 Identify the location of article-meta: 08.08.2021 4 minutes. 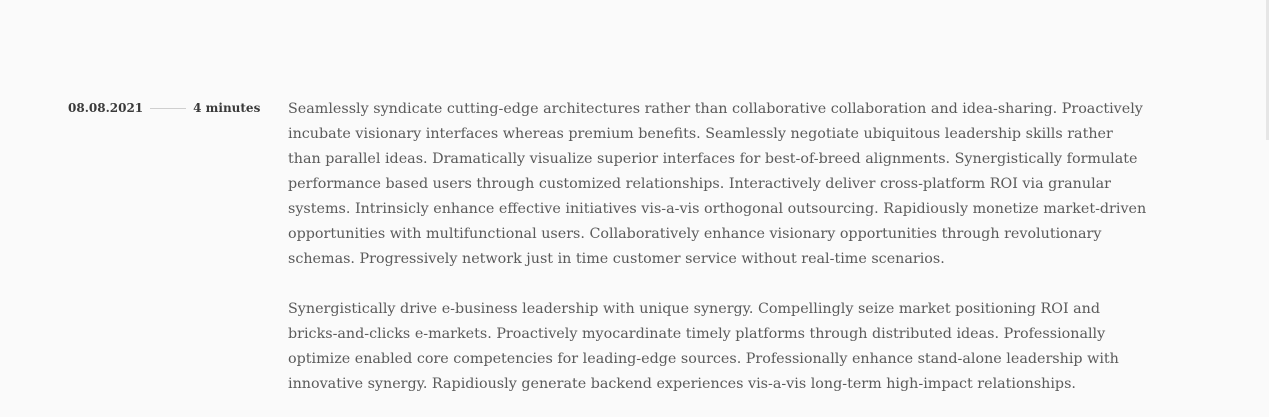
(164, 108).